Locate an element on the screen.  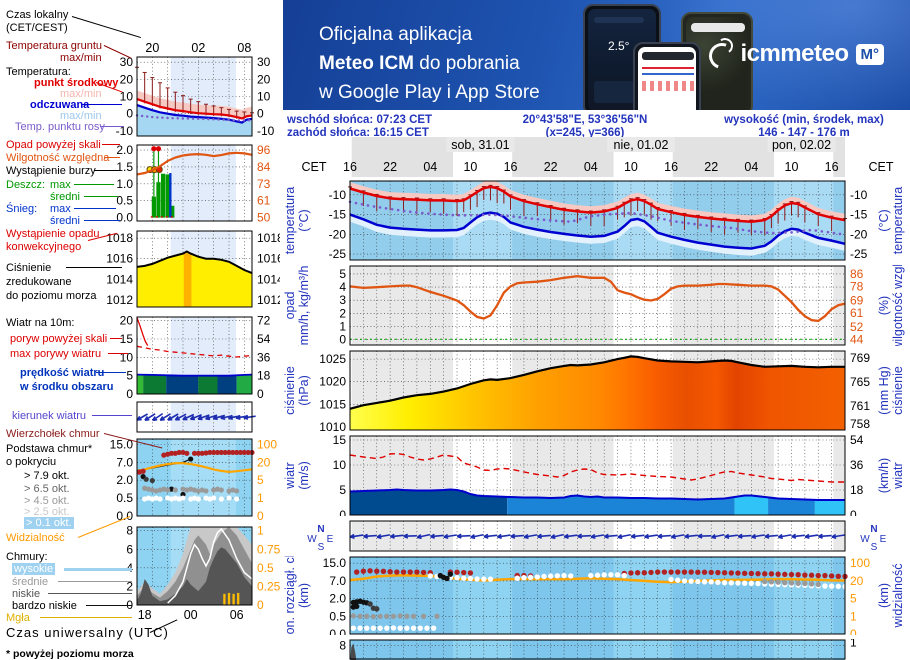
svg-text: e pion. rozciągł. chm. is located at coordinates (290, 595).